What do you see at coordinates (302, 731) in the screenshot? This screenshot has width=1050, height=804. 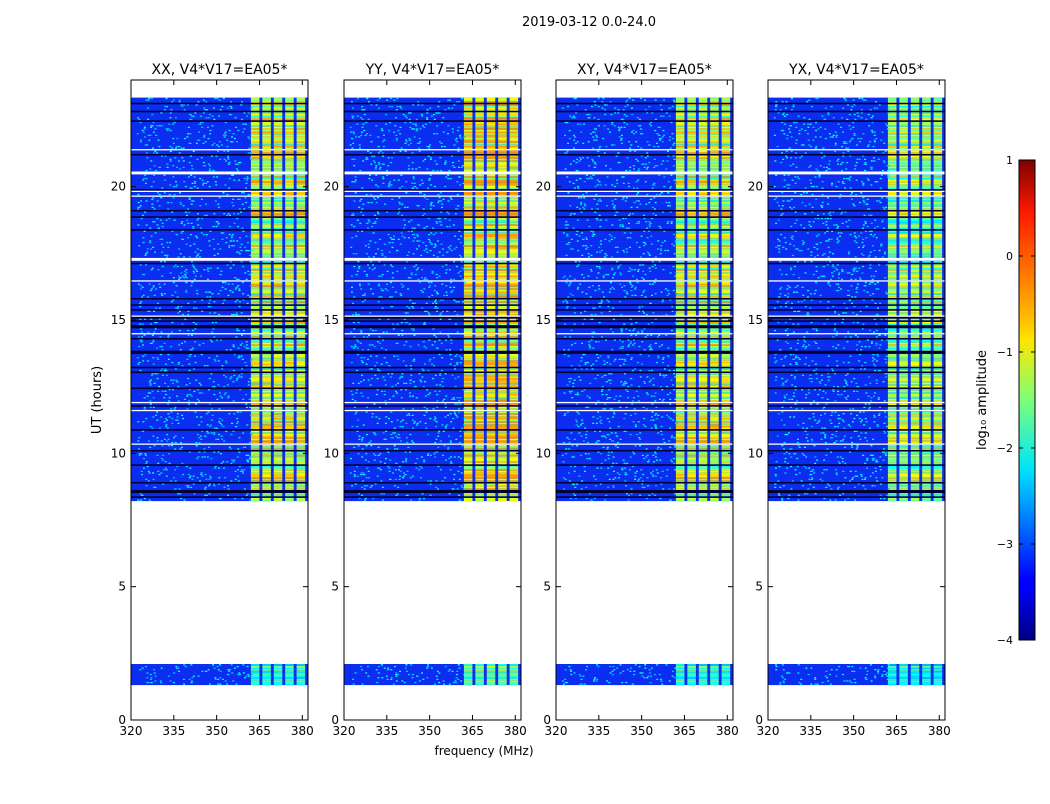 I see `x-tick-label: 380` at bounding box center [302, 731].